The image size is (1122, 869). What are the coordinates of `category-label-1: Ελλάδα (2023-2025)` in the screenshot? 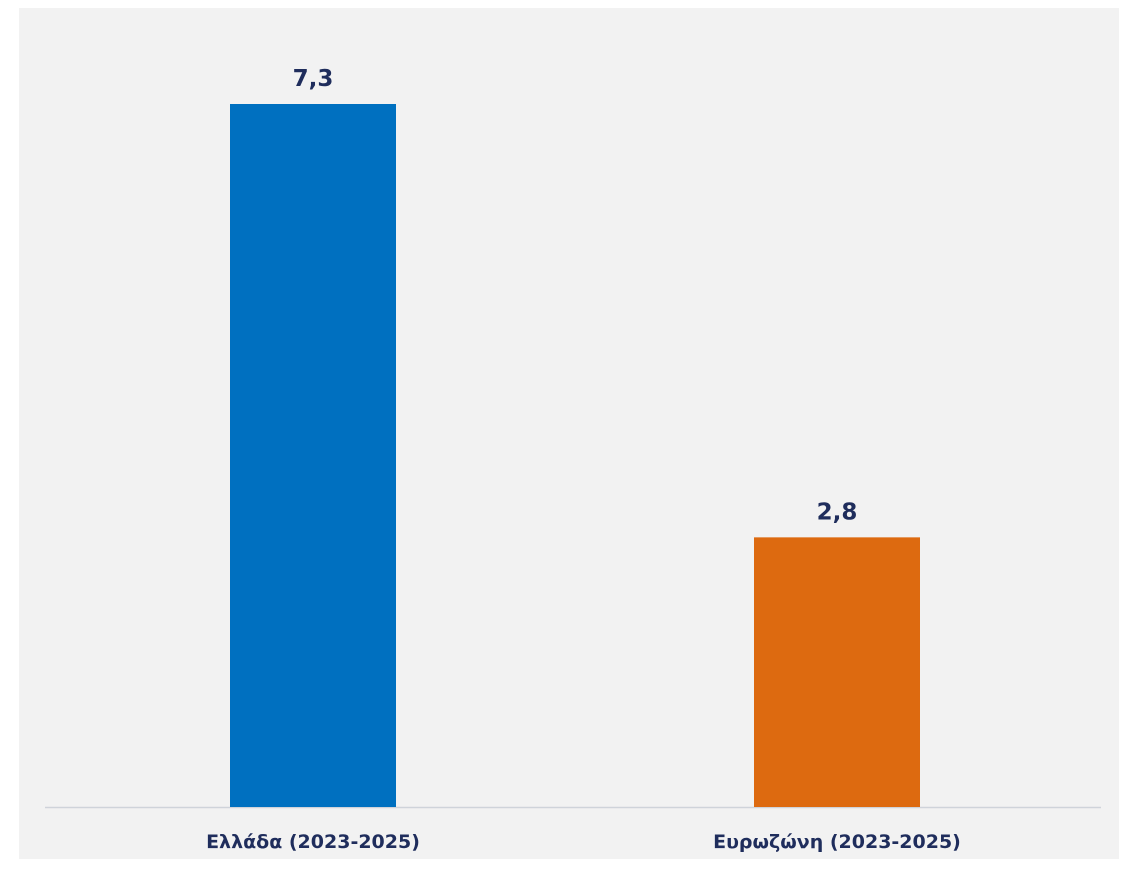 It's located at (313, 842).